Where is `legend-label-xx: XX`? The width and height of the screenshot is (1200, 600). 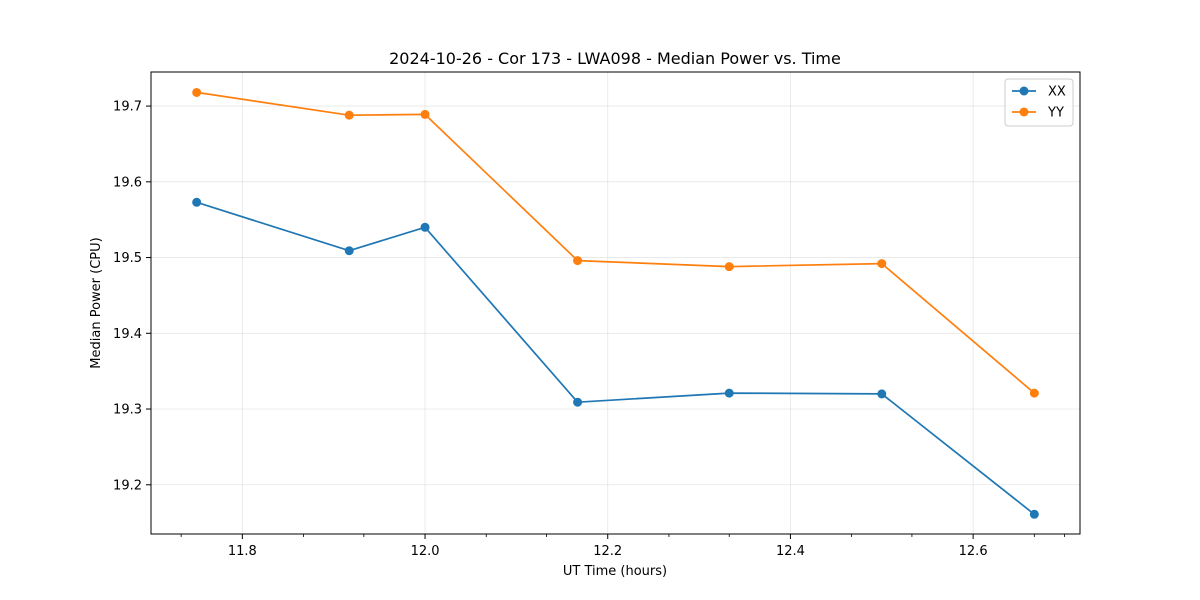 legend-label-xx: XX is located at coordinates (1057, 92).